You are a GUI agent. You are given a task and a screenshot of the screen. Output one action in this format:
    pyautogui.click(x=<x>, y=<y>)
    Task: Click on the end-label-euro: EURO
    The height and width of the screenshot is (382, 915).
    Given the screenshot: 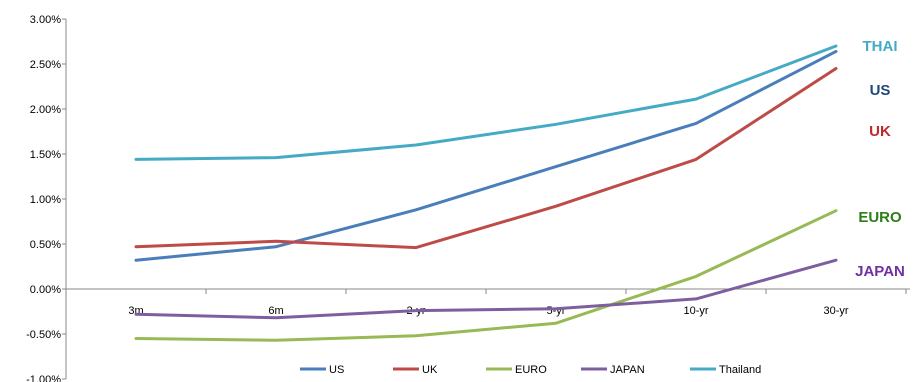 What is the action you would take?
    pyautogui.click(x=880, y=217)
    